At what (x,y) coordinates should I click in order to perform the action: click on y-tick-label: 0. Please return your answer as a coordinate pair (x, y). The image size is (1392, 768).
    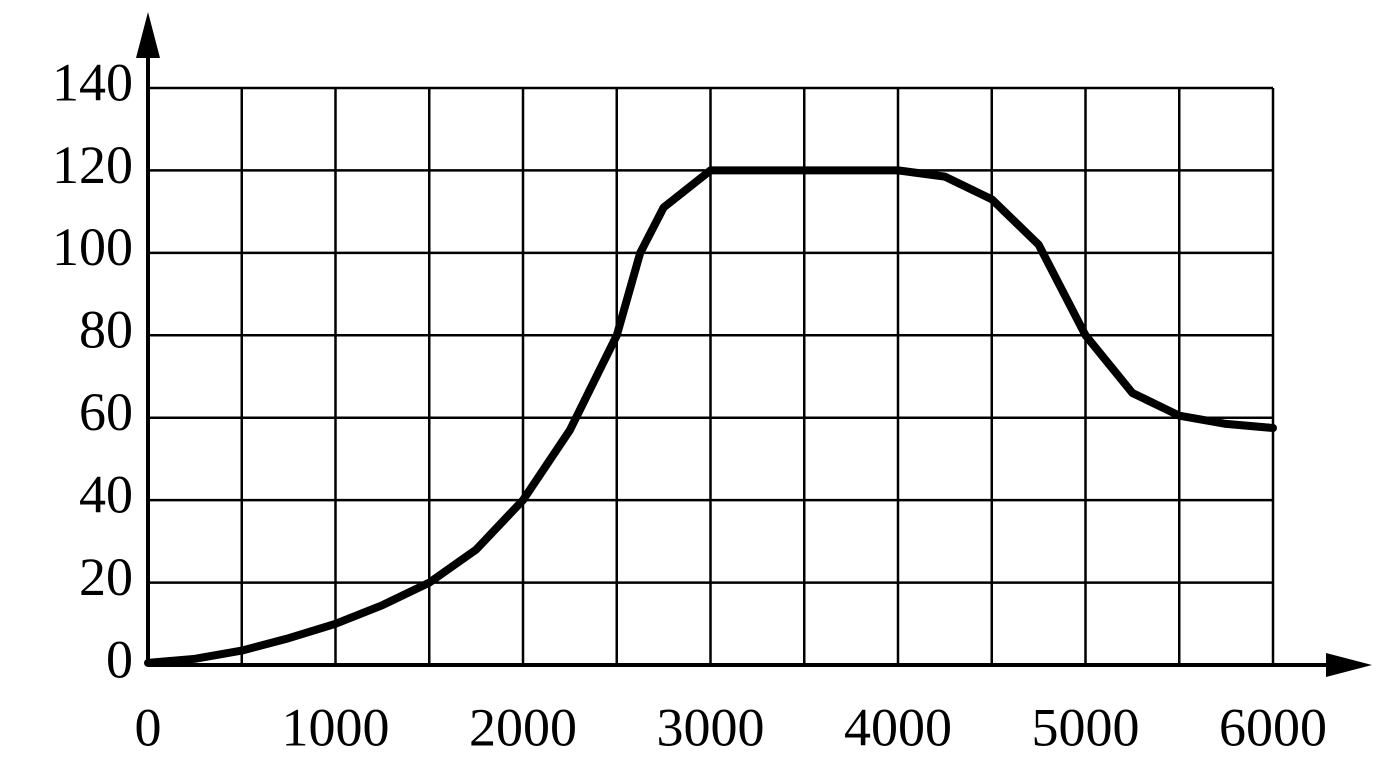
    Looking at the image, I should click on (119, 659).